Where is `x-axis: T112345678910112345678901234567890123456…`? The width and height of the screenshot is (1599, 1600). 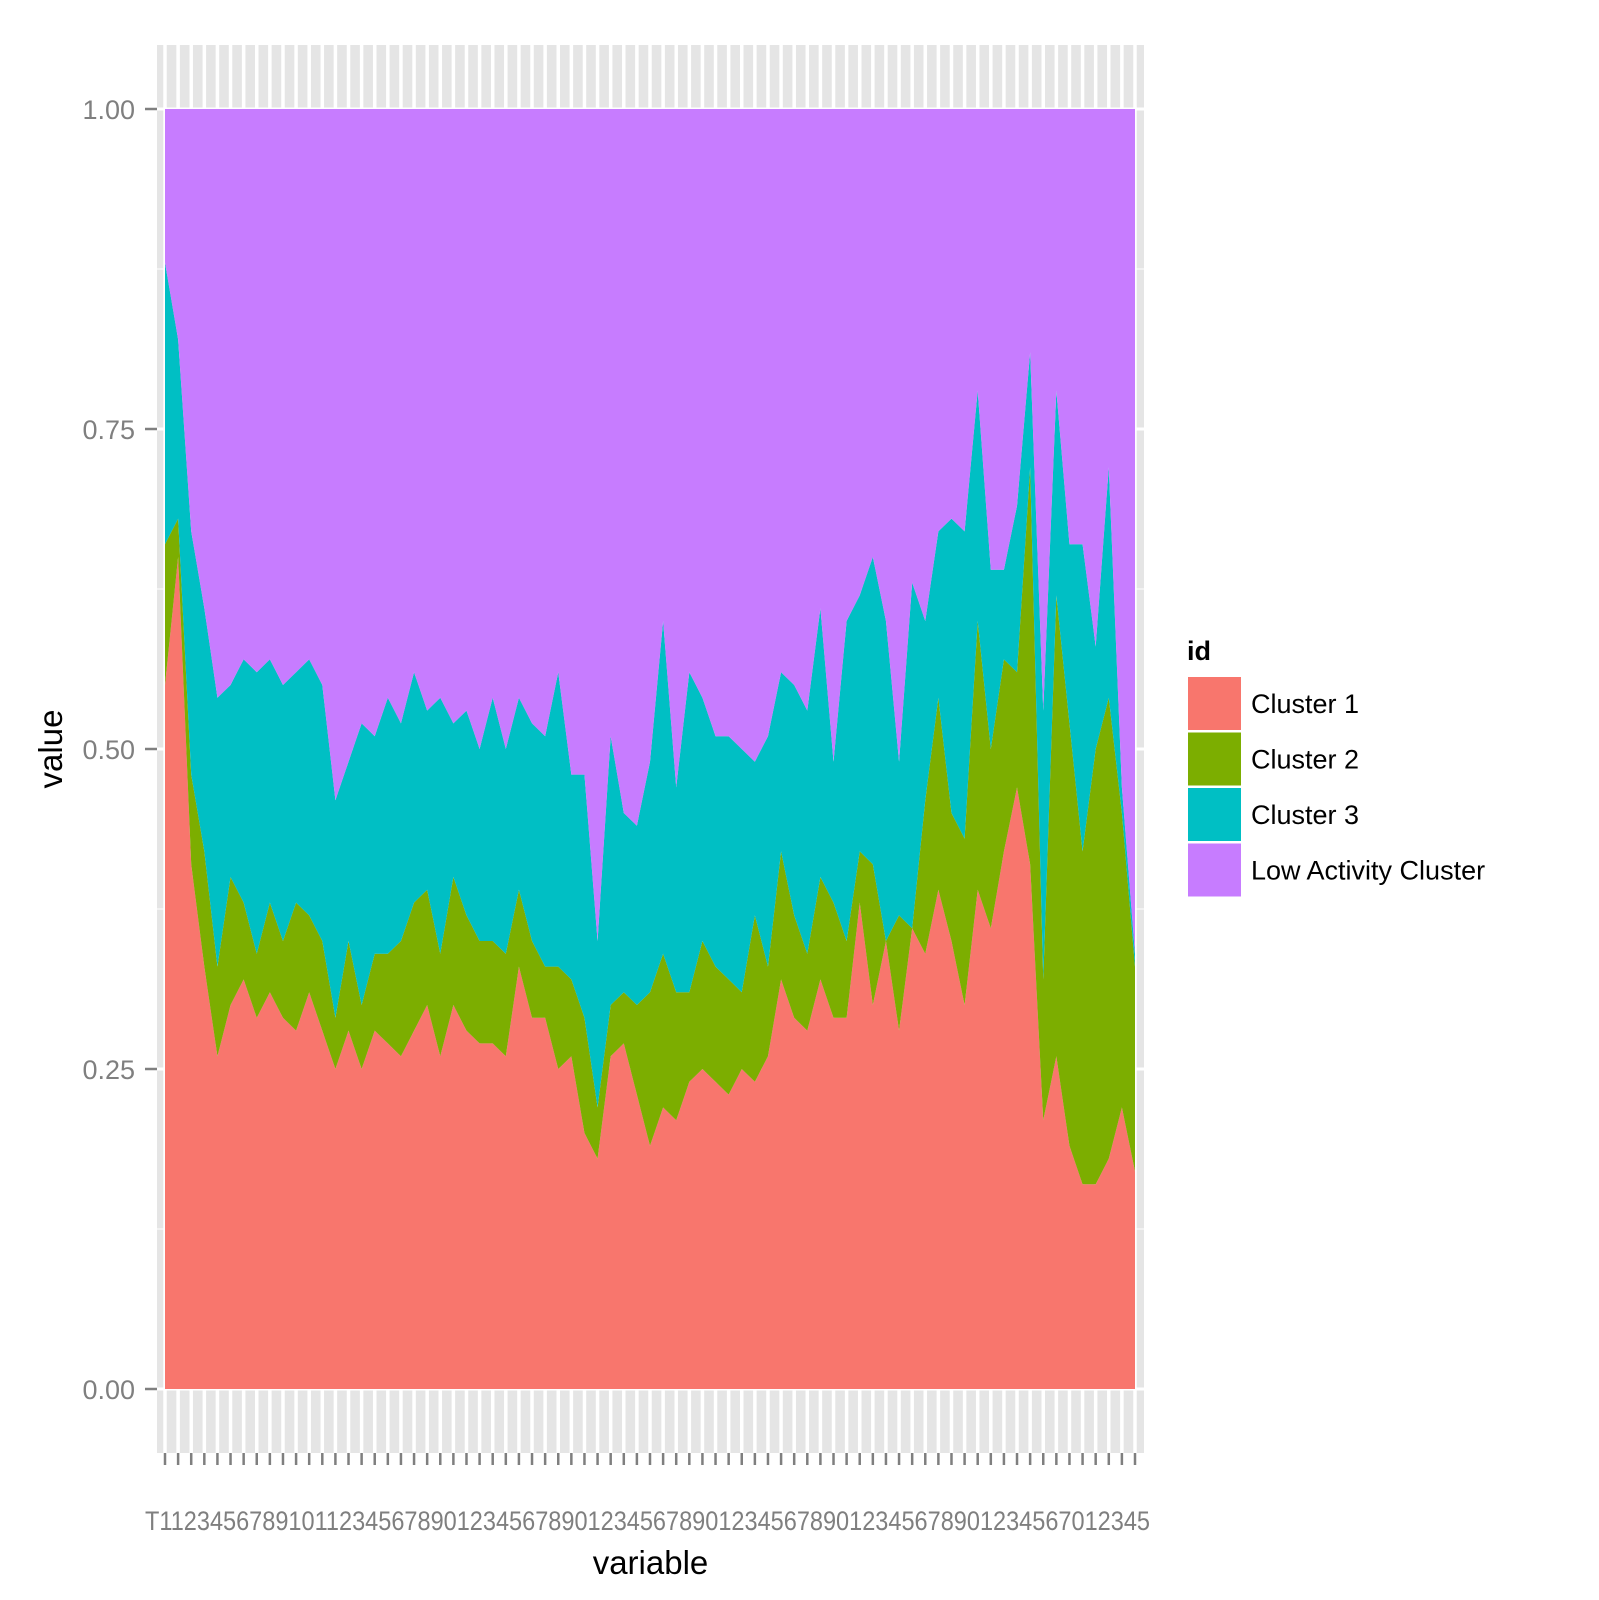 x-axis: T112345678910112345678901234567890123456… is located at coordinates (647, 1494).